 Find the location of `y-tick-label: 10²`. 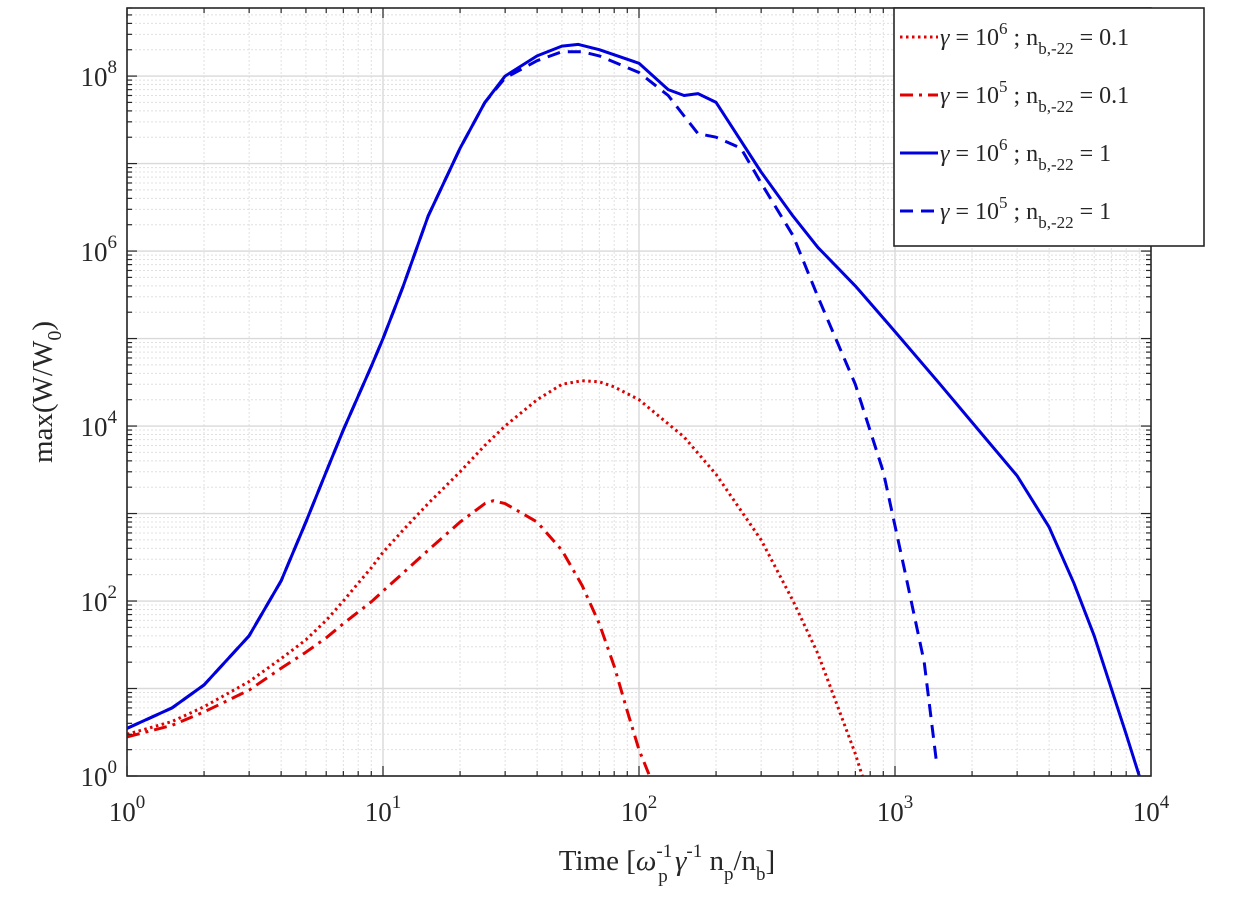

y-tick-label: 10² is located at coordinates (99, 599).